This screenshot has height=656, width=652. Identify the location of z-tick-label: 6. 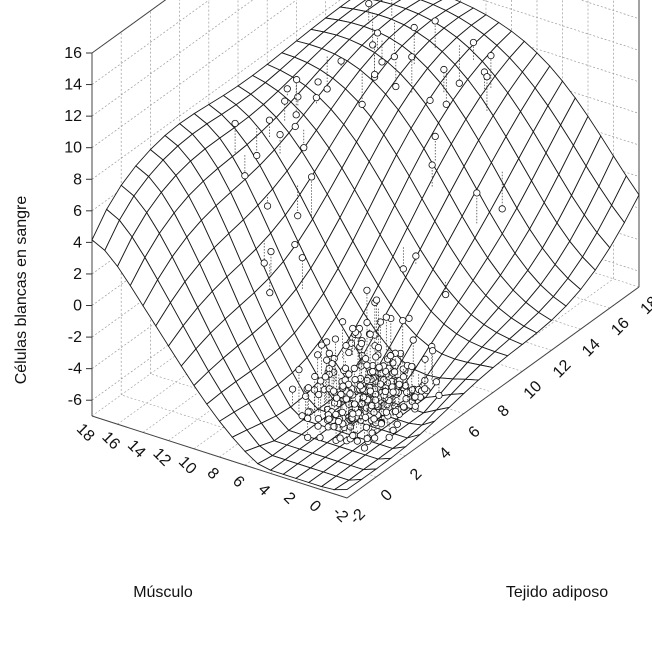
(77, 211).